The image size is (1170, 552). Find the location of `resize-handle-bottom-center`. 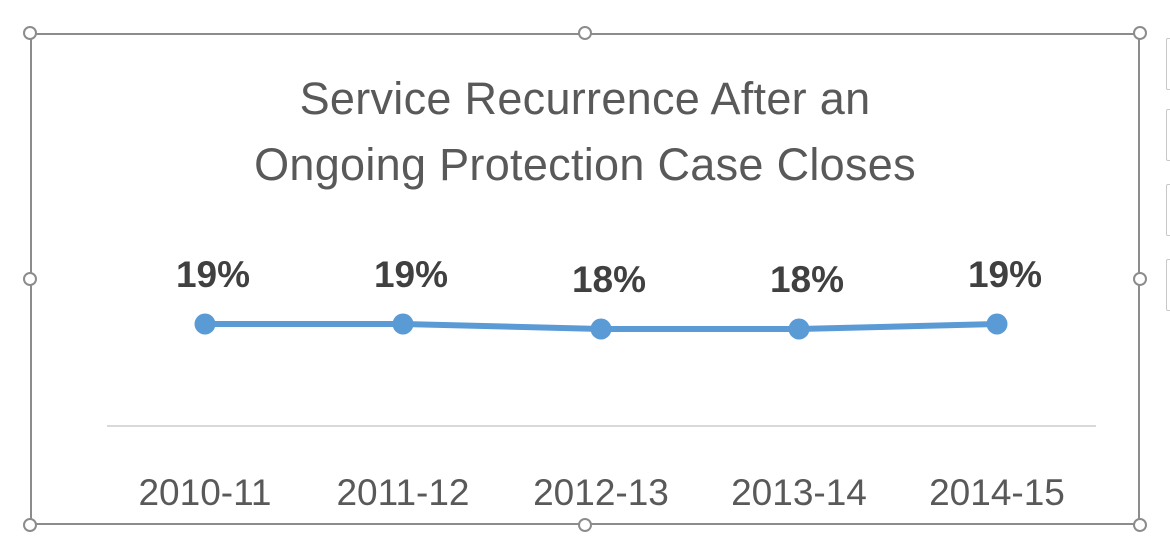

resize-handle-bottom-center is located at coordinates (585, 525).